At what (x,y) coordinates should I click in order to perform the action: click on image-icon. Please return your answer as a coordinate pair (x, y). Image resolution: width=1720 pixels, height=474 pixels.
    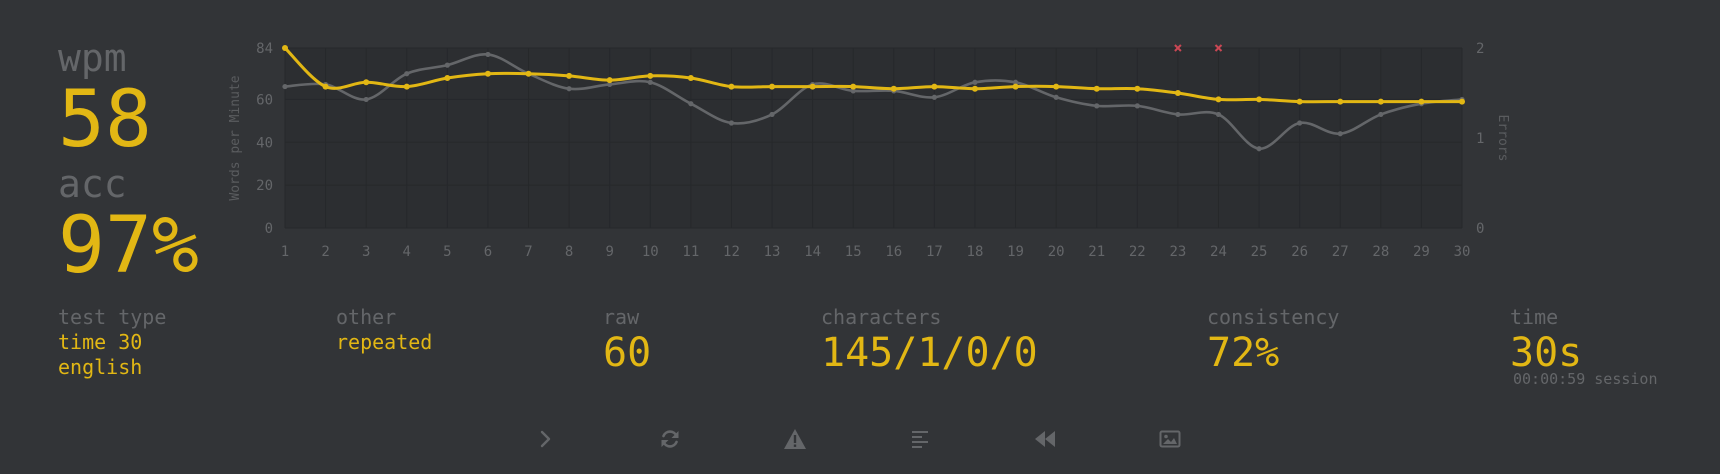
    Looking at the image, I should click on (1170, 439).